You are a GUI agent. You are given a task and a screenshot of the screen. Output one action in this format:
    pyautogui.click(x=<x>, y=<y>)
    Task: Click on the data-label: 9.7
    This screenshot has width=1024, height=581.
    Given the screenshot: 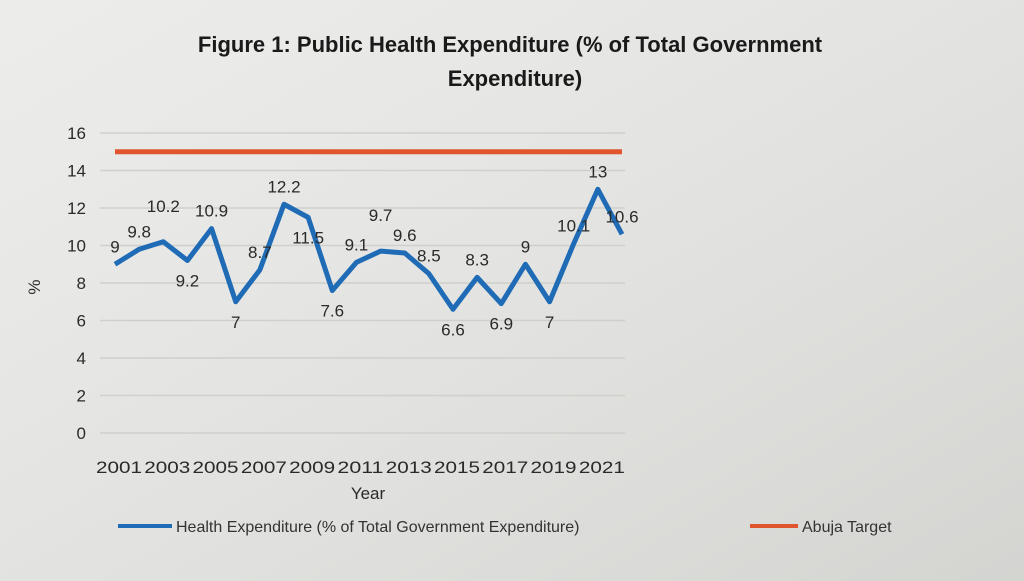 What is the action you would take?
    pyautogui.click(x=381, y=215)
    